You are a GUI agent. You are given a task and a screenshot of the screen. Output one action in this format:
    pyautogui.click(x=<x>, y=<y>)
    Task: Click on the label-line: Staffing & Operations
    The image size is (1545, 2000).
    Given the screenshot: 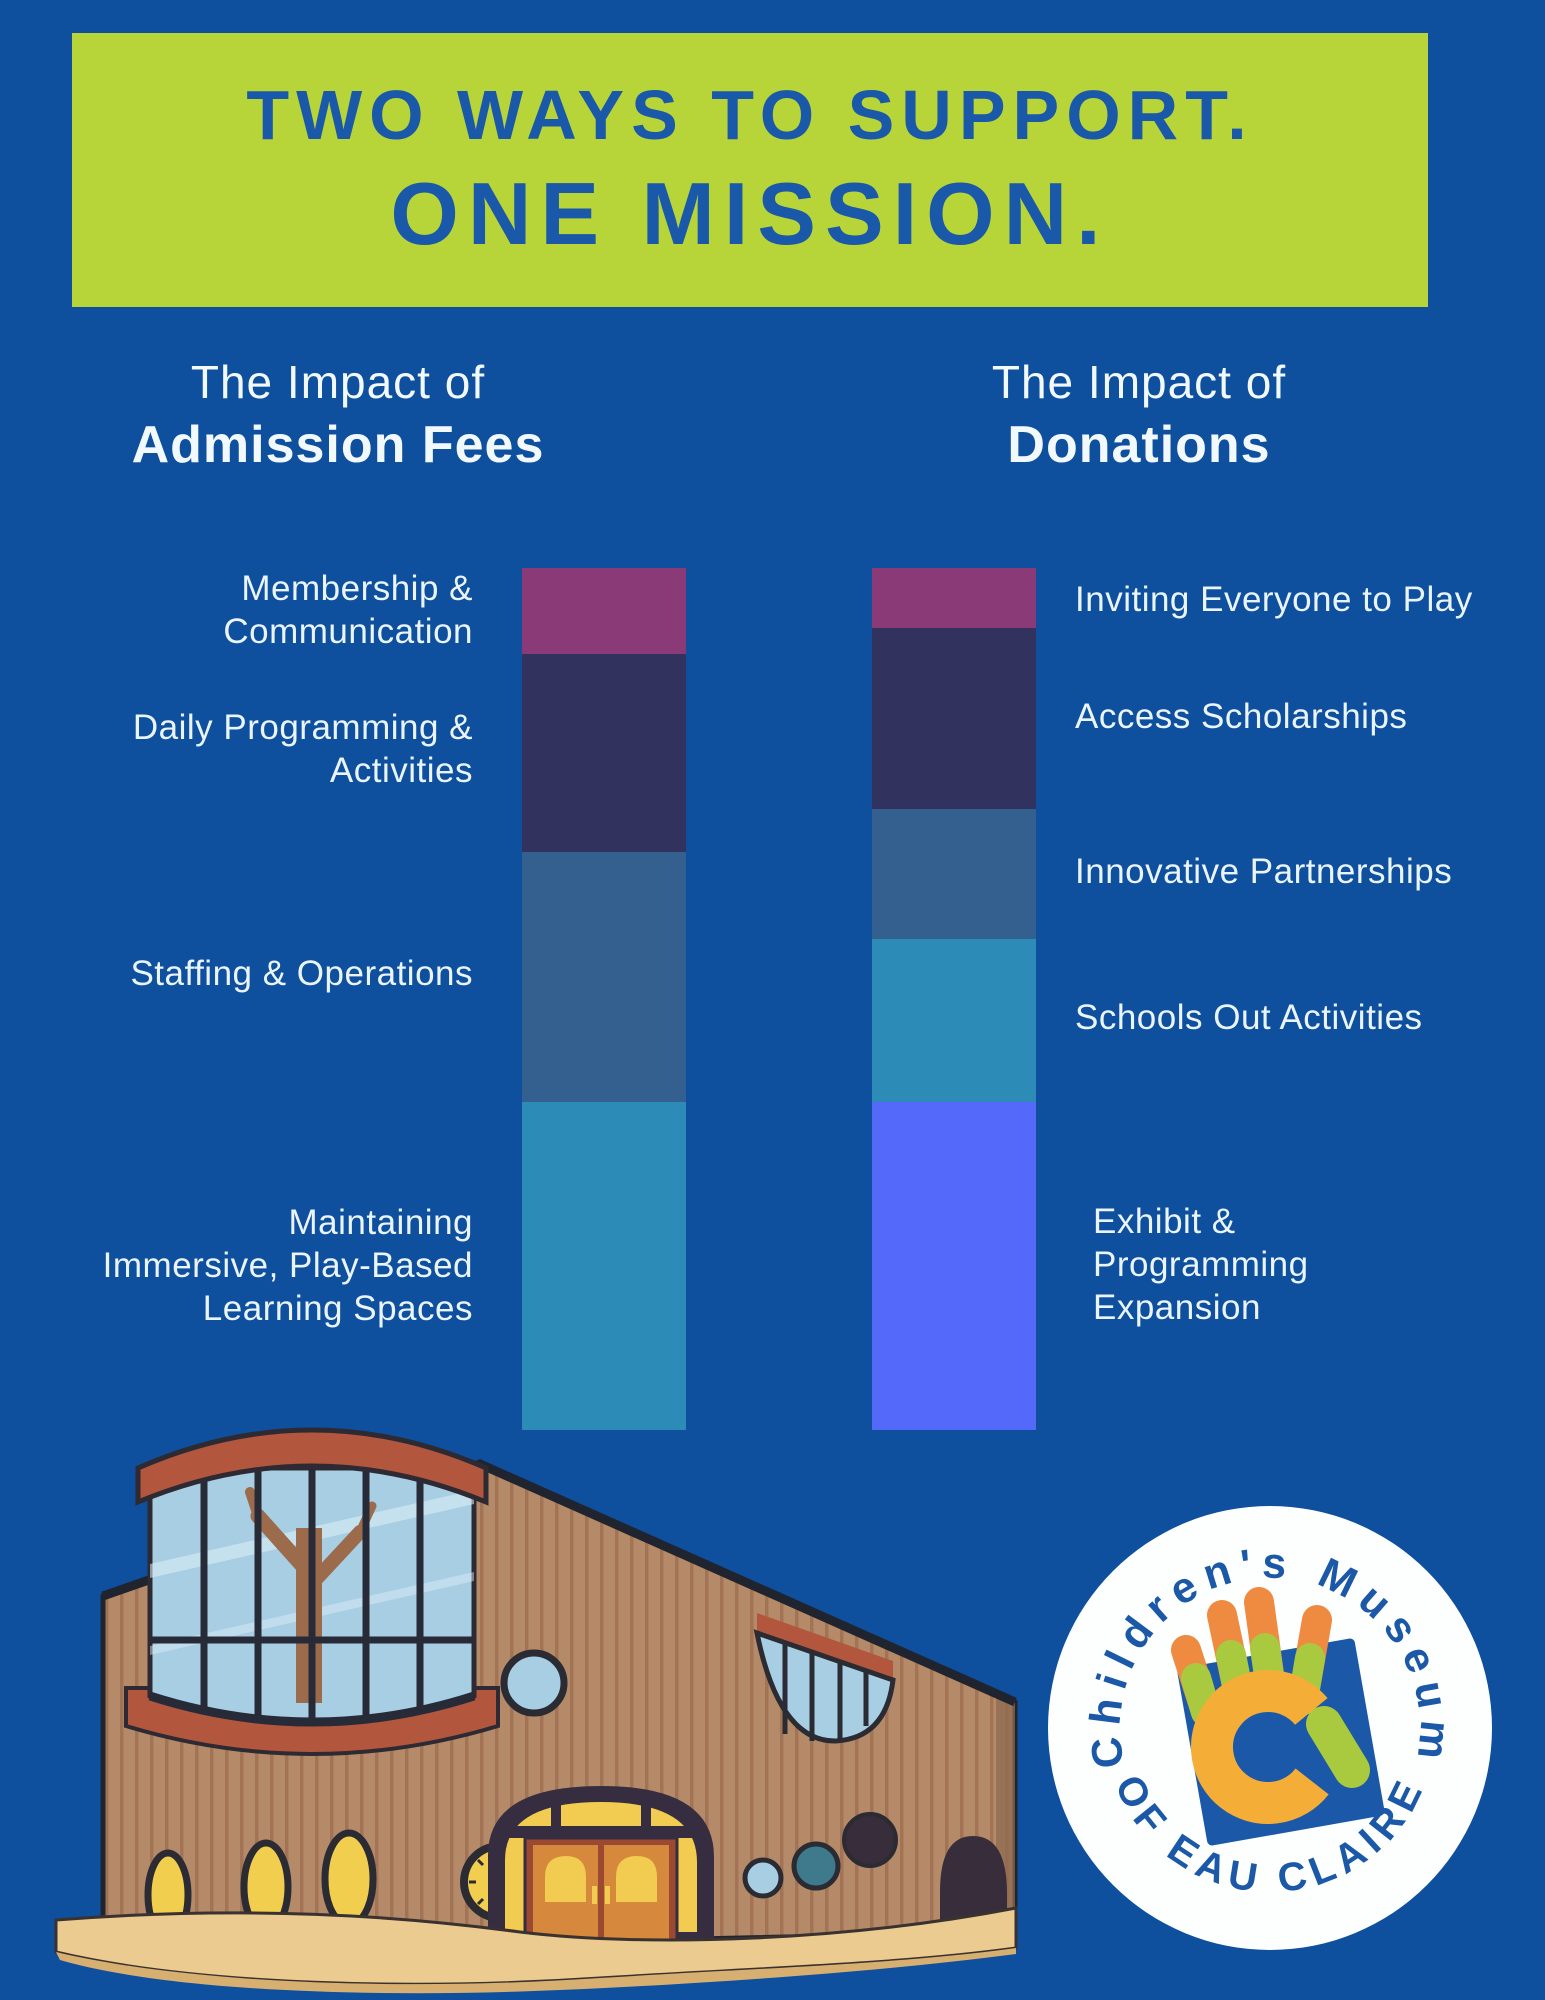 What is the action you would take?
    pyautogui.click(x=301, y=973)
    